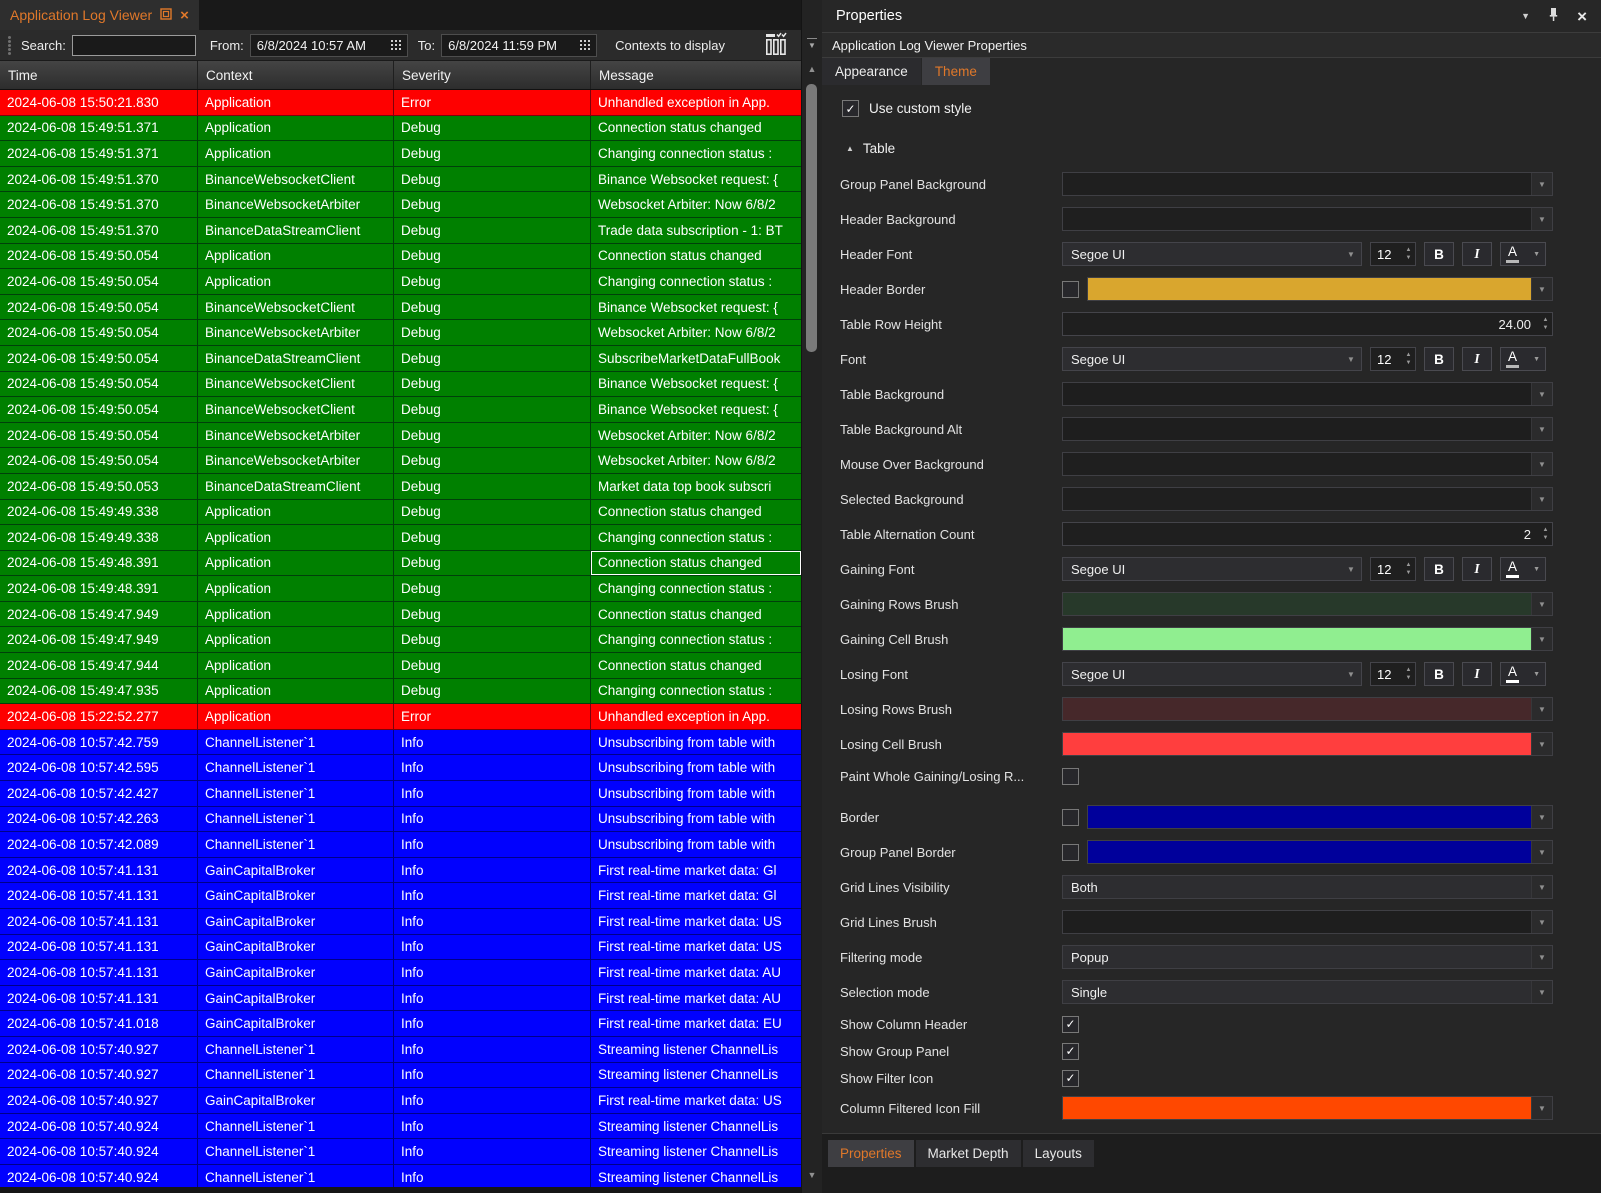 This screenshot has width=1601, height=1193. I want to click on column-header-context: Context, so click(296, 75).